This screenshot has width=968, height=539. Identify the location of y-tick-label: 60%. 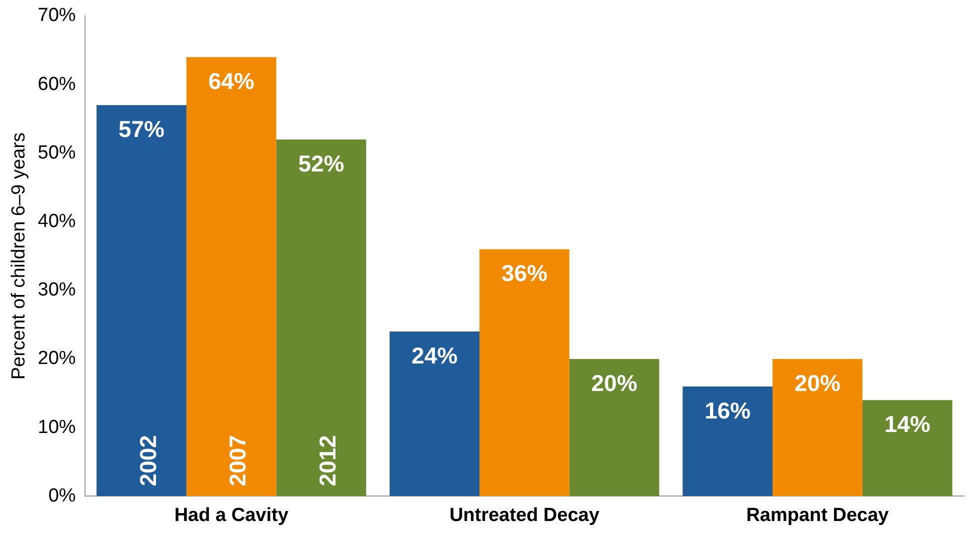
(57, 84).